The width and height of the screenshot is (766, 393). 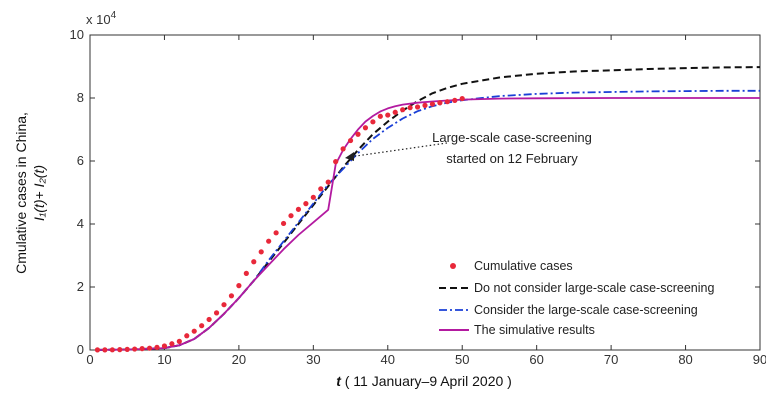 I want to click on y-tick-label: 2, so click(x=80, y=286).